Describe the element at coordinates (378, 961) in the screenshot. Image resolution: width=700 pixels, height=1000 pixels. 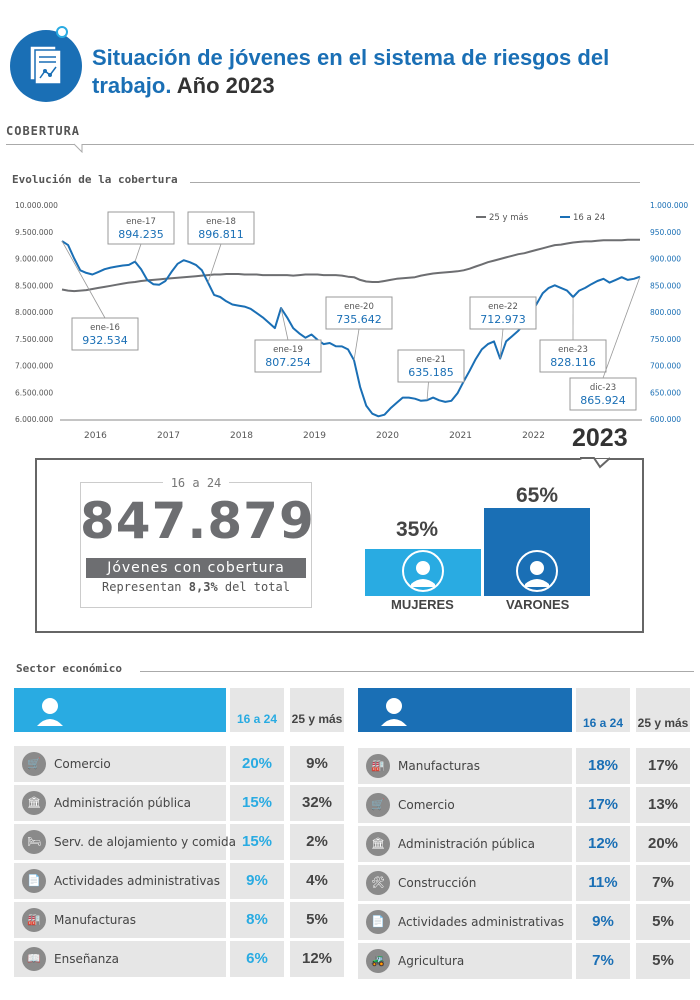
I see `tractor-icon: 🚜` at that location.